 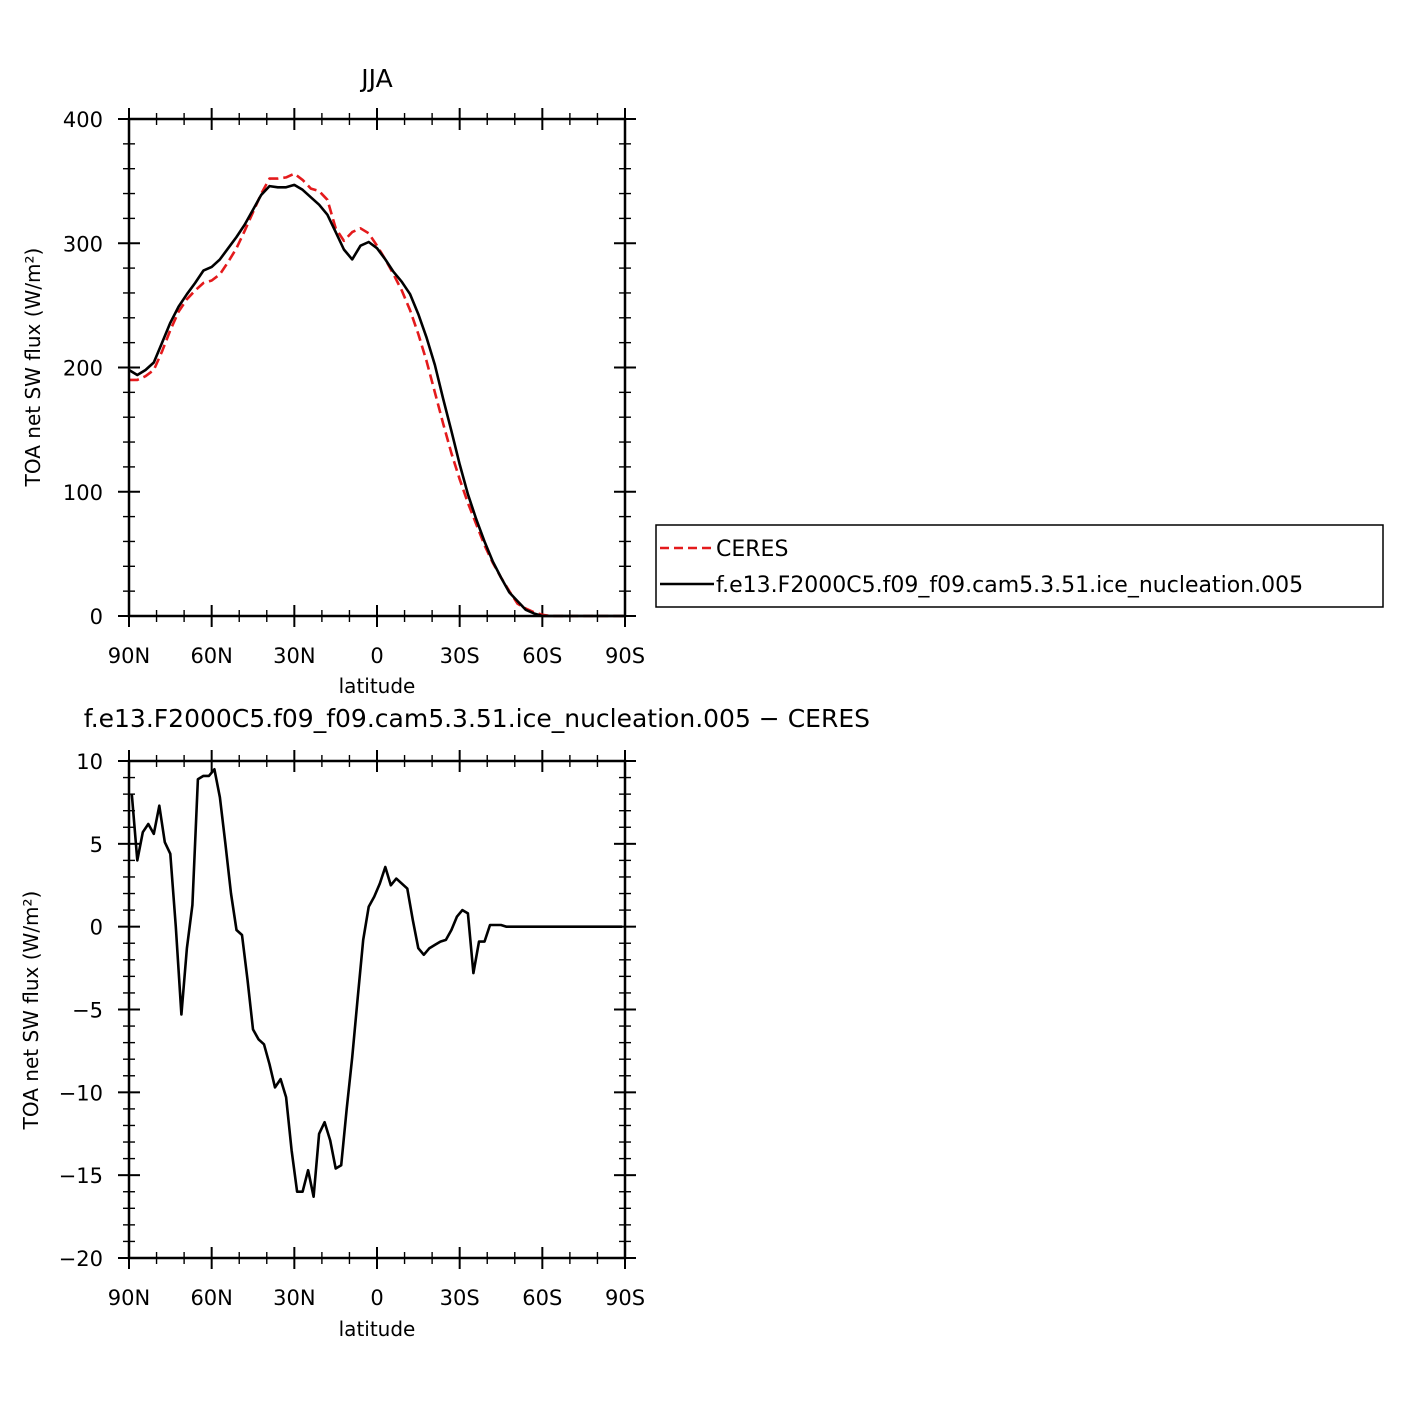 What do you see at coordinates (33, 368) in the screenshot?
I see `top-panel-y-axis-label: TOA net SW flux (W/m²)` at bounding box center [33, 368].